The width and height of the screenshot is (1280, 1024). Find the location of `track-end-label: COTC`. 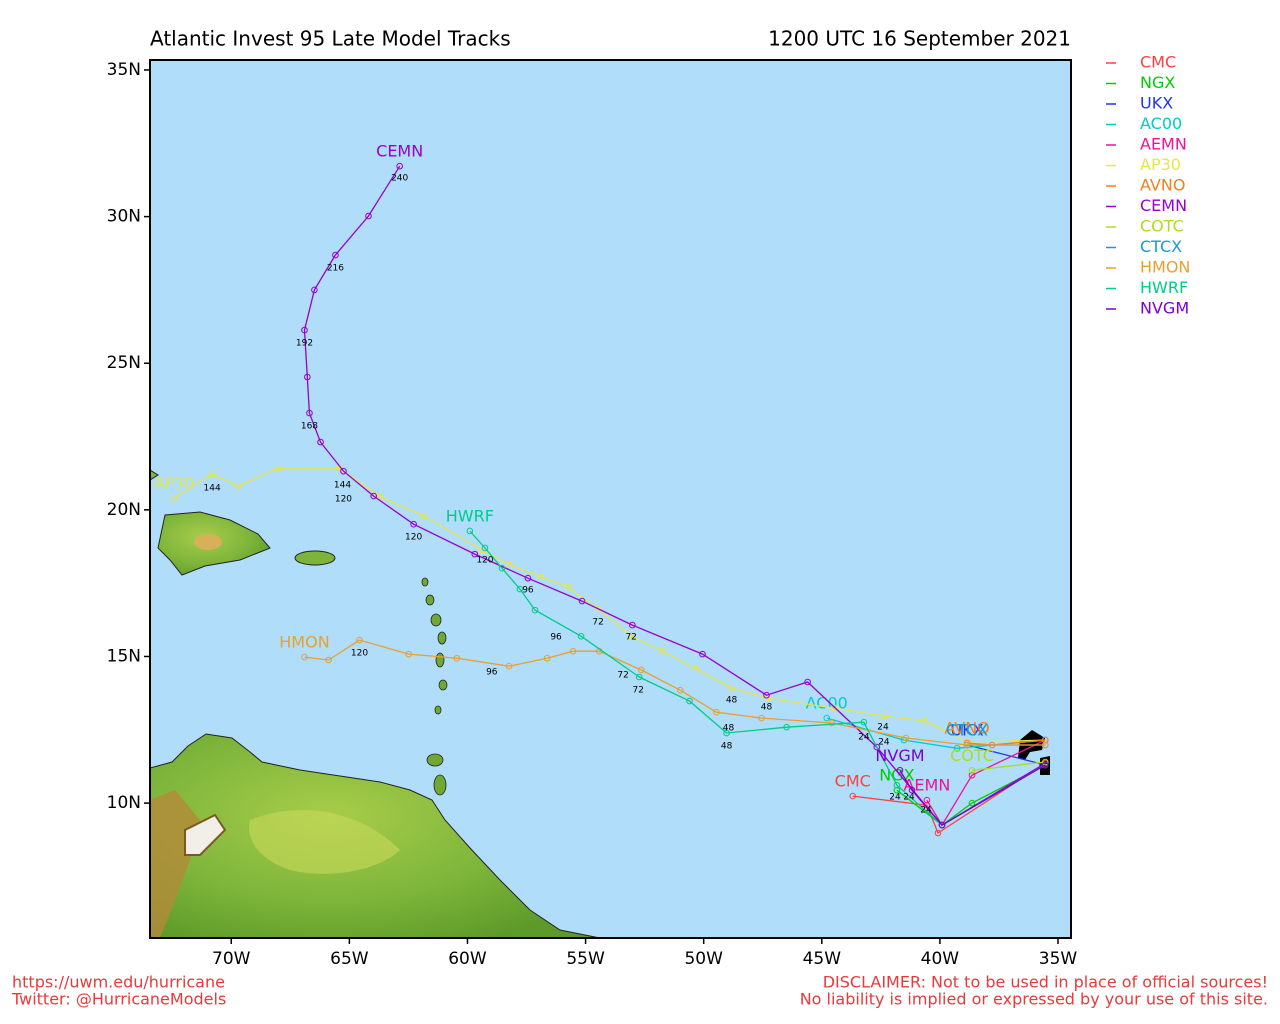

track-end-label: COTC is located at coordinates (972, 755).